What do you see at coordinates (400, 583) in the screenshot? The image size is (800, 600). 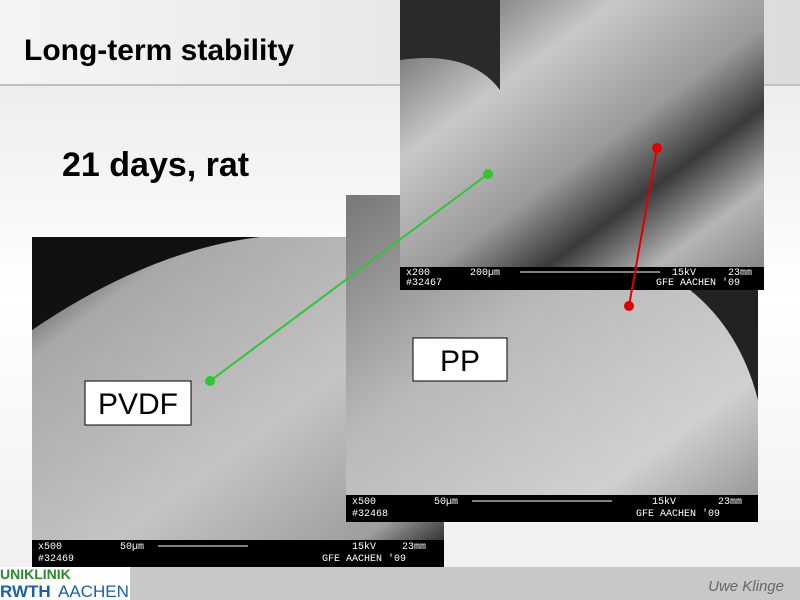 I see `footer-band` at bounding box center [400, 583].